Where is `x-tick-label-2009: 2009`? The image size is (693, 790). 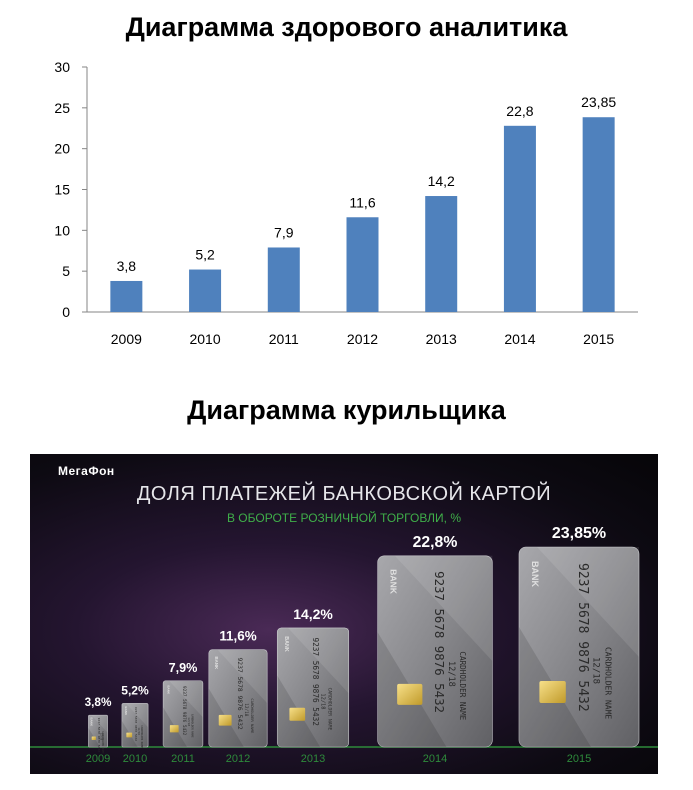 x-tick-label-2009: 2009 is located at coordinates (126, 339).